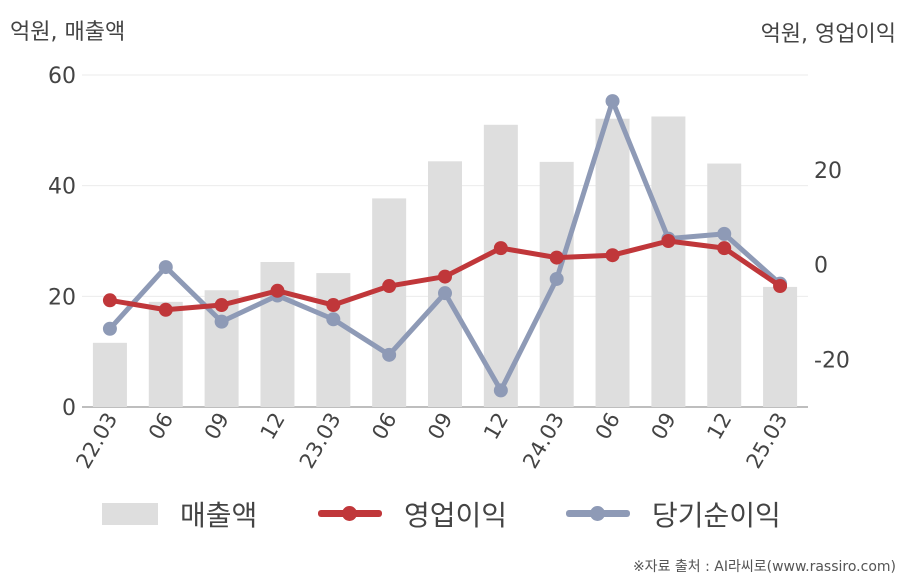 This screenshot has width=908, height=580. What do you see at coordinates (828, 171) in the screenshot?
I see `right-tick-label: 20` at bounding box center [828, 171].